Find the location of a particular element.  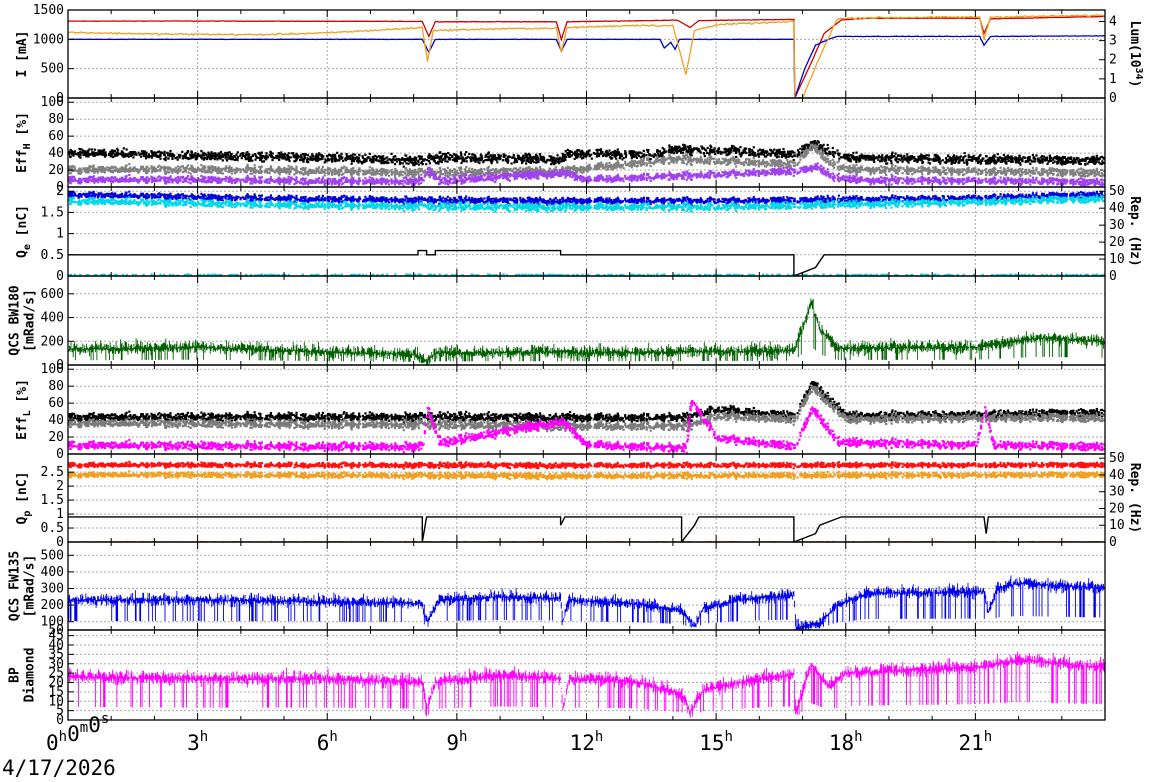

y-axis-label: I [mA] is located at coordinates (22, 54).